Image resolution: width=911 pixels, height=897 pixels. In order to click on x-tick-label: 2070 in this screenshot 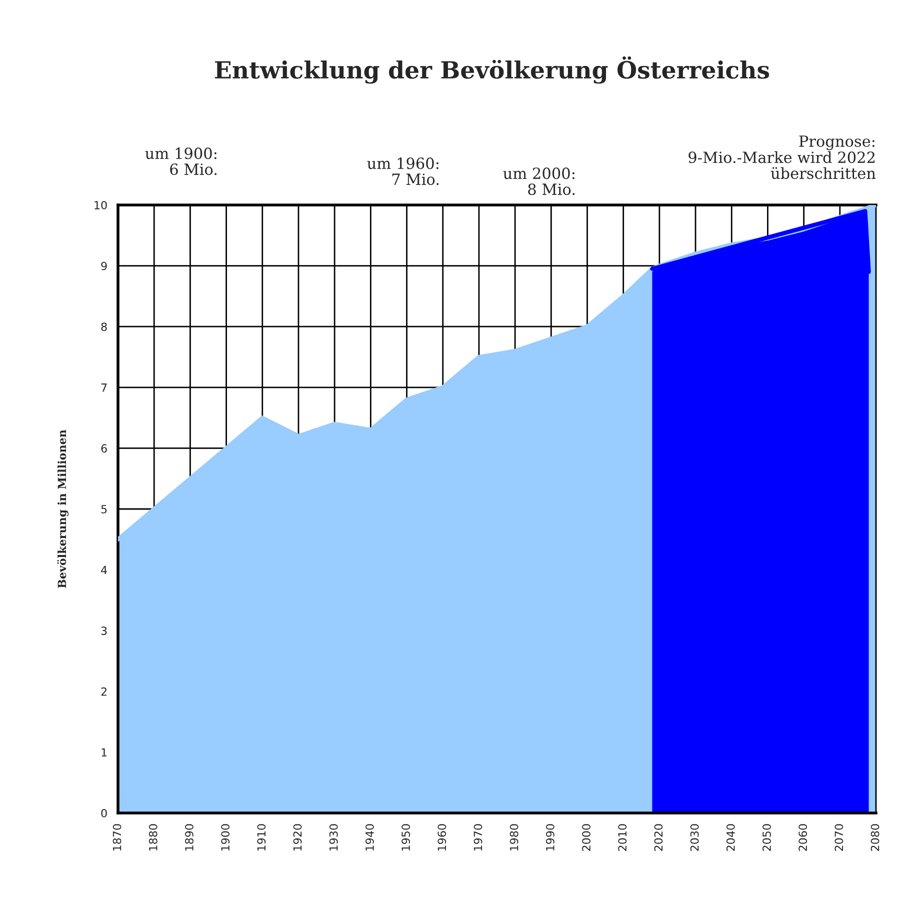, I will do `click(839, 837)`.